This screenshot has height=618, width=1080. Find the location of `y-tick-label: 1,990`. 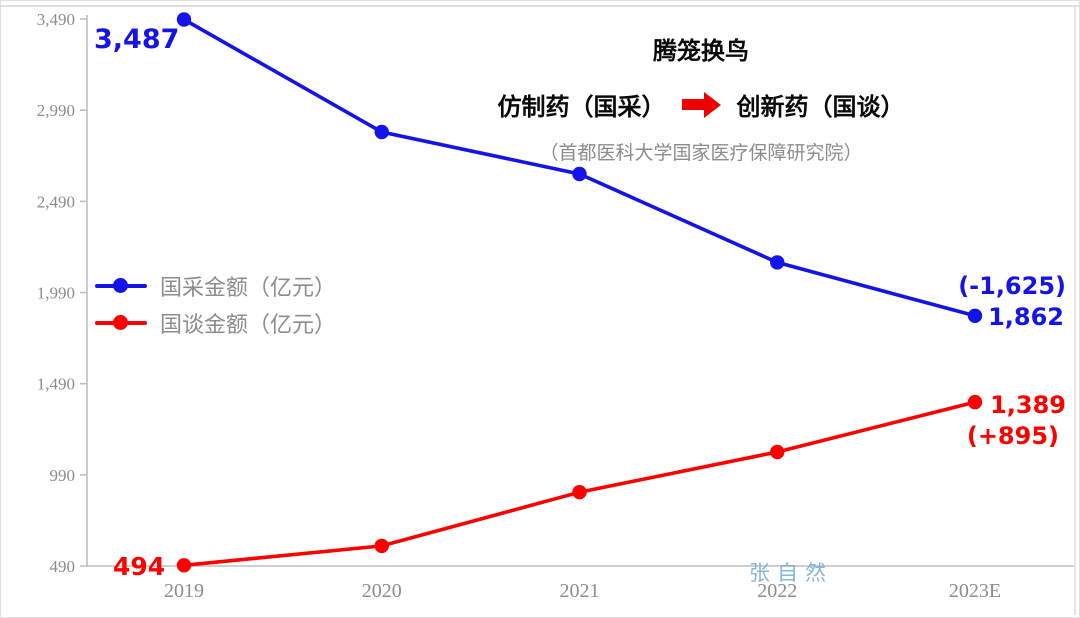

y-tick-label: 1,990 is located at coordinates (56, 293).